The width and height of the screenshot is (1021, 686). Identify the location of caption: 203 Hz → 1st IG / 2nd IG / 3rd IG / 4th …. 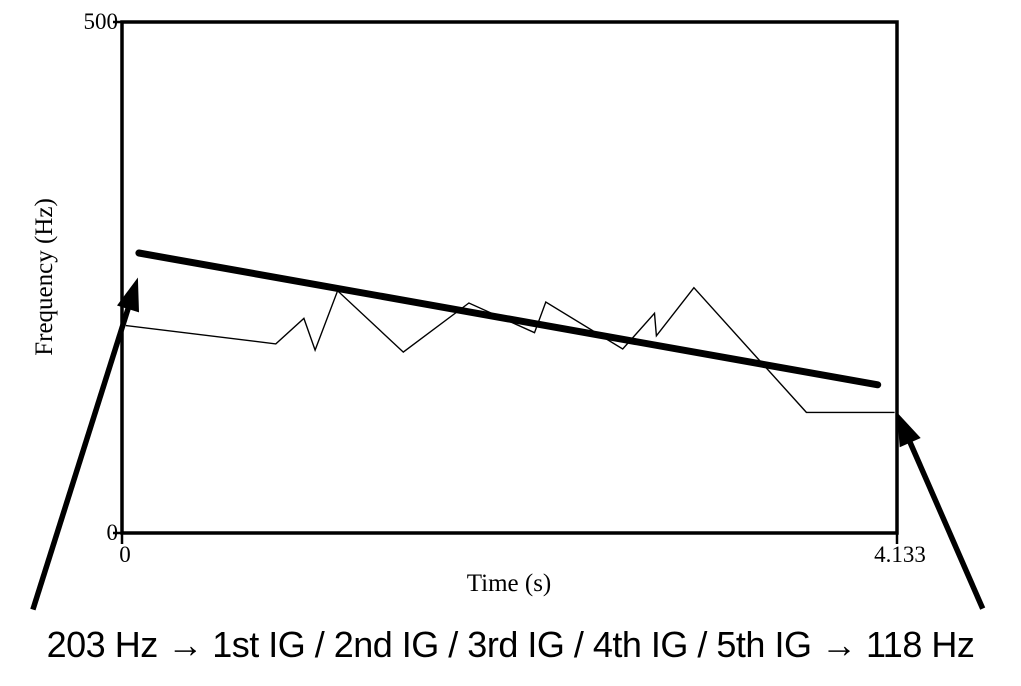
(510, 644).